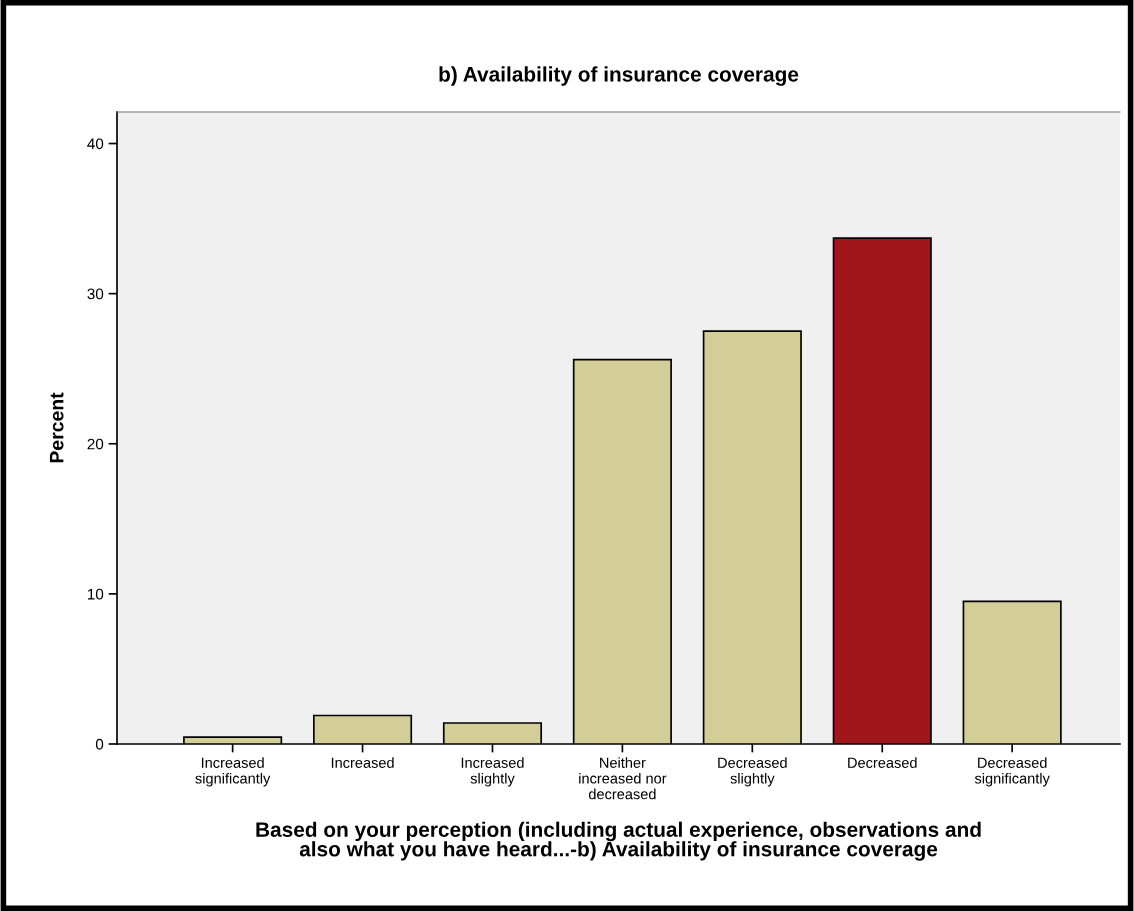 The image size is (1134, 911). I want to click on x-tick-label: Decreased significantly, so click(1012, 772).